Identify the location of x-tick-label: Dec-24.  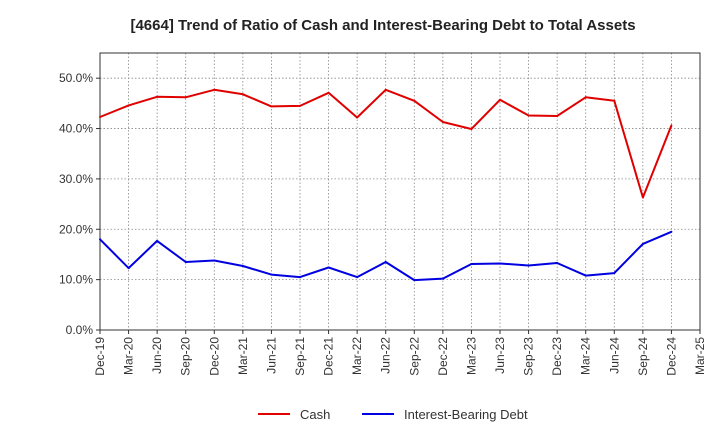
(671, 356).